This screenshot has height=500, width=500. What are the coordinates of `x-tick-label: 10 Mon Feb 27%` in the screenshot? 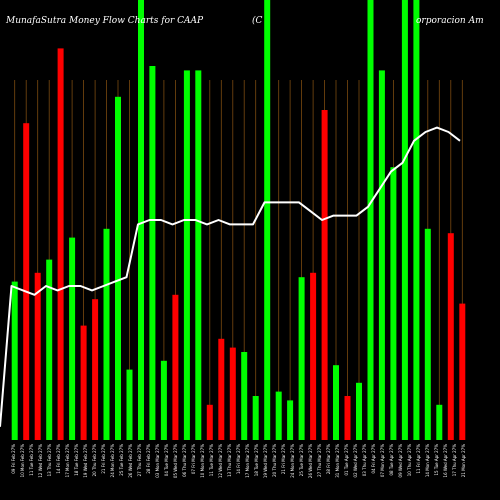 It's located at (22, 461).